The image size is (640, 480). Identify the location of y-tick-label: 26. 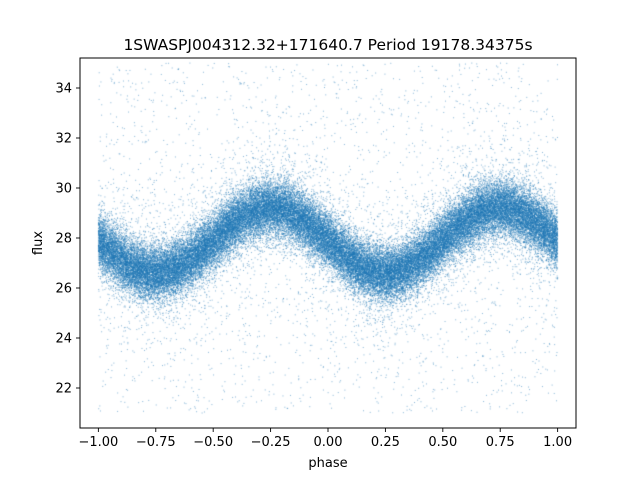
(63, 289).